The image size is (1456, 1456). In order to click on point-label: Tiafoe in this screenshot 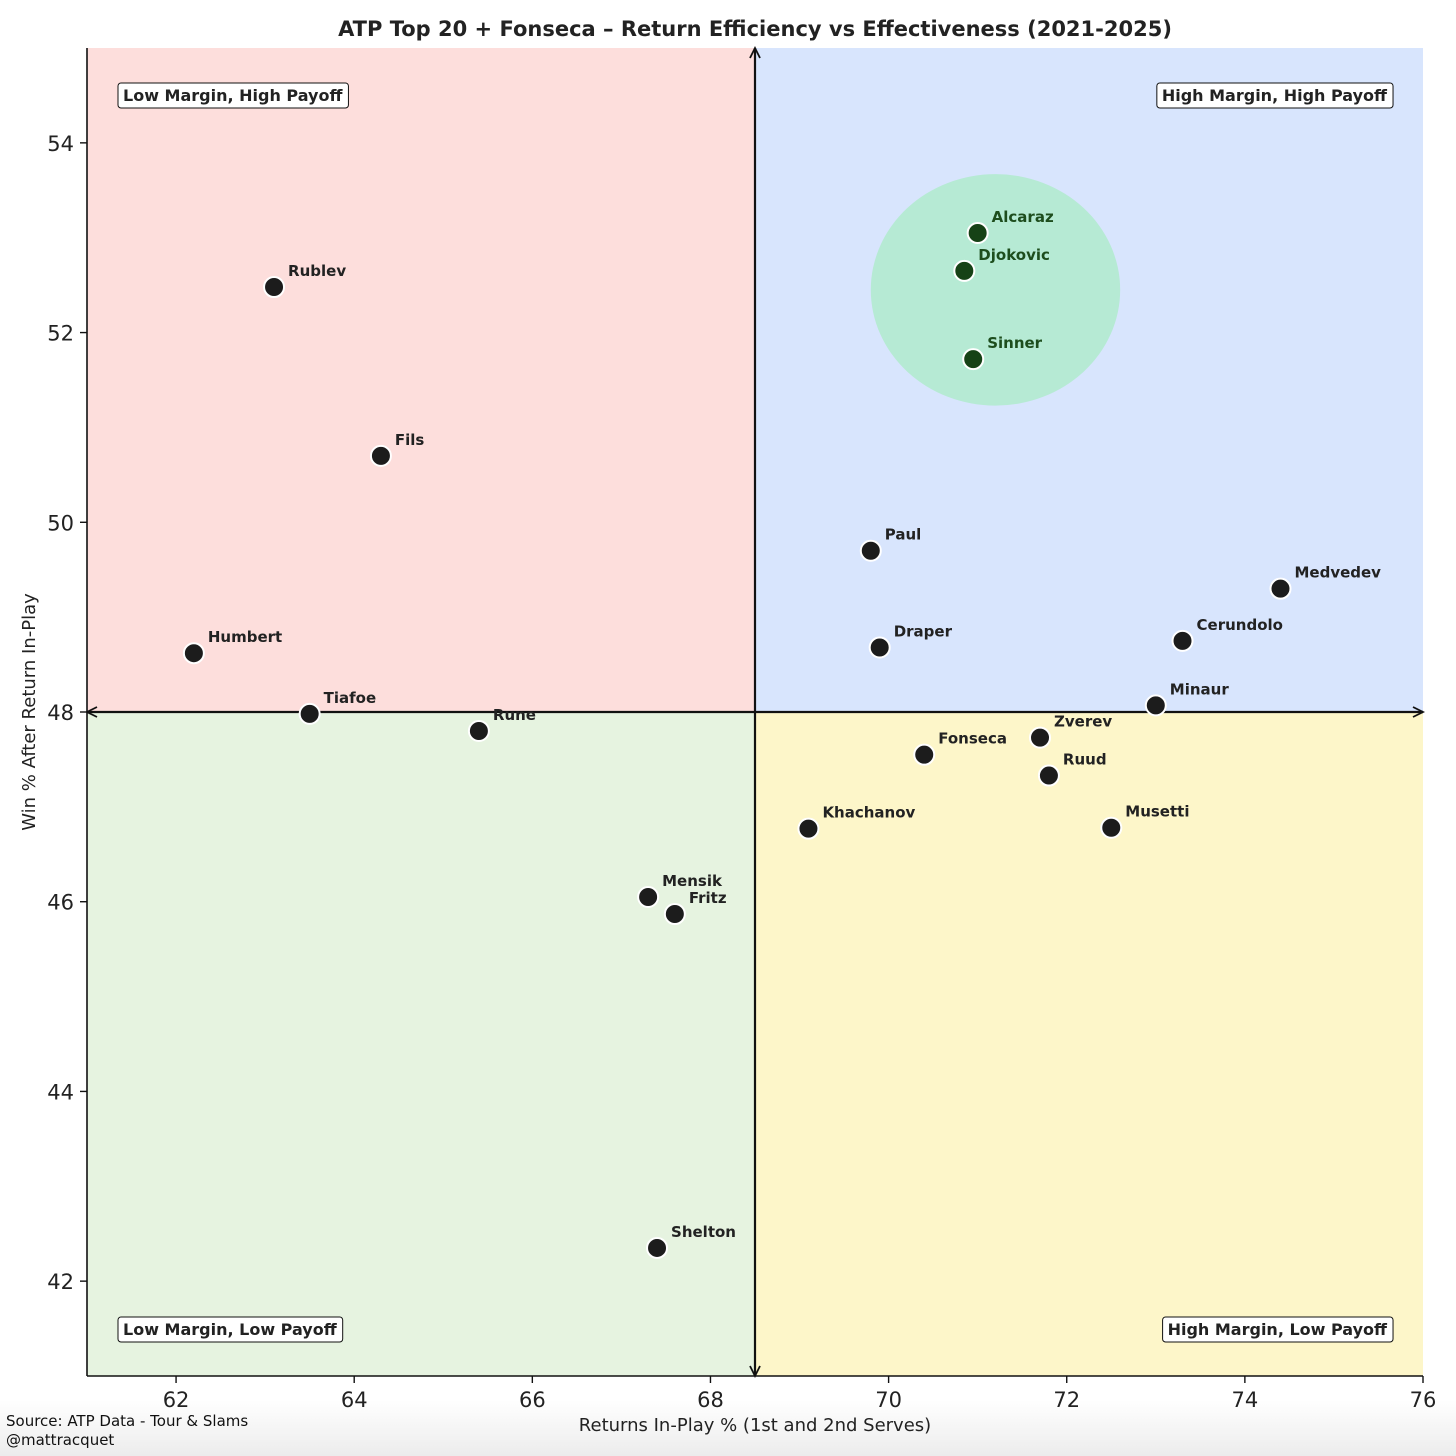, I will do `click(350, 698)`.